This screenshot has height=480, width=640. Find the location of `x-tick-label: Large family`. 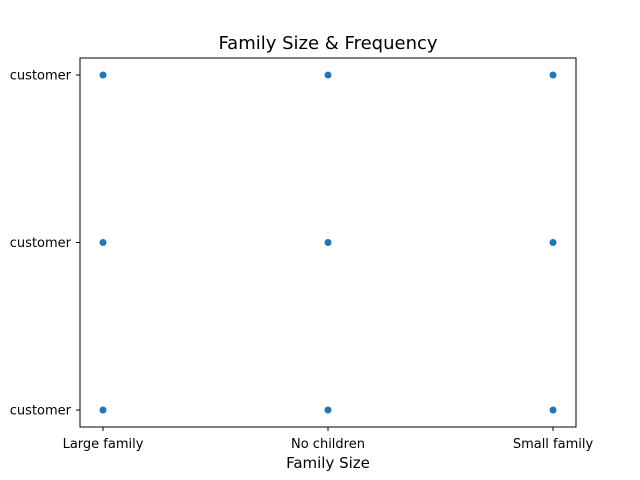

x-tick-label: Large family is located at coordinates (103, 444).